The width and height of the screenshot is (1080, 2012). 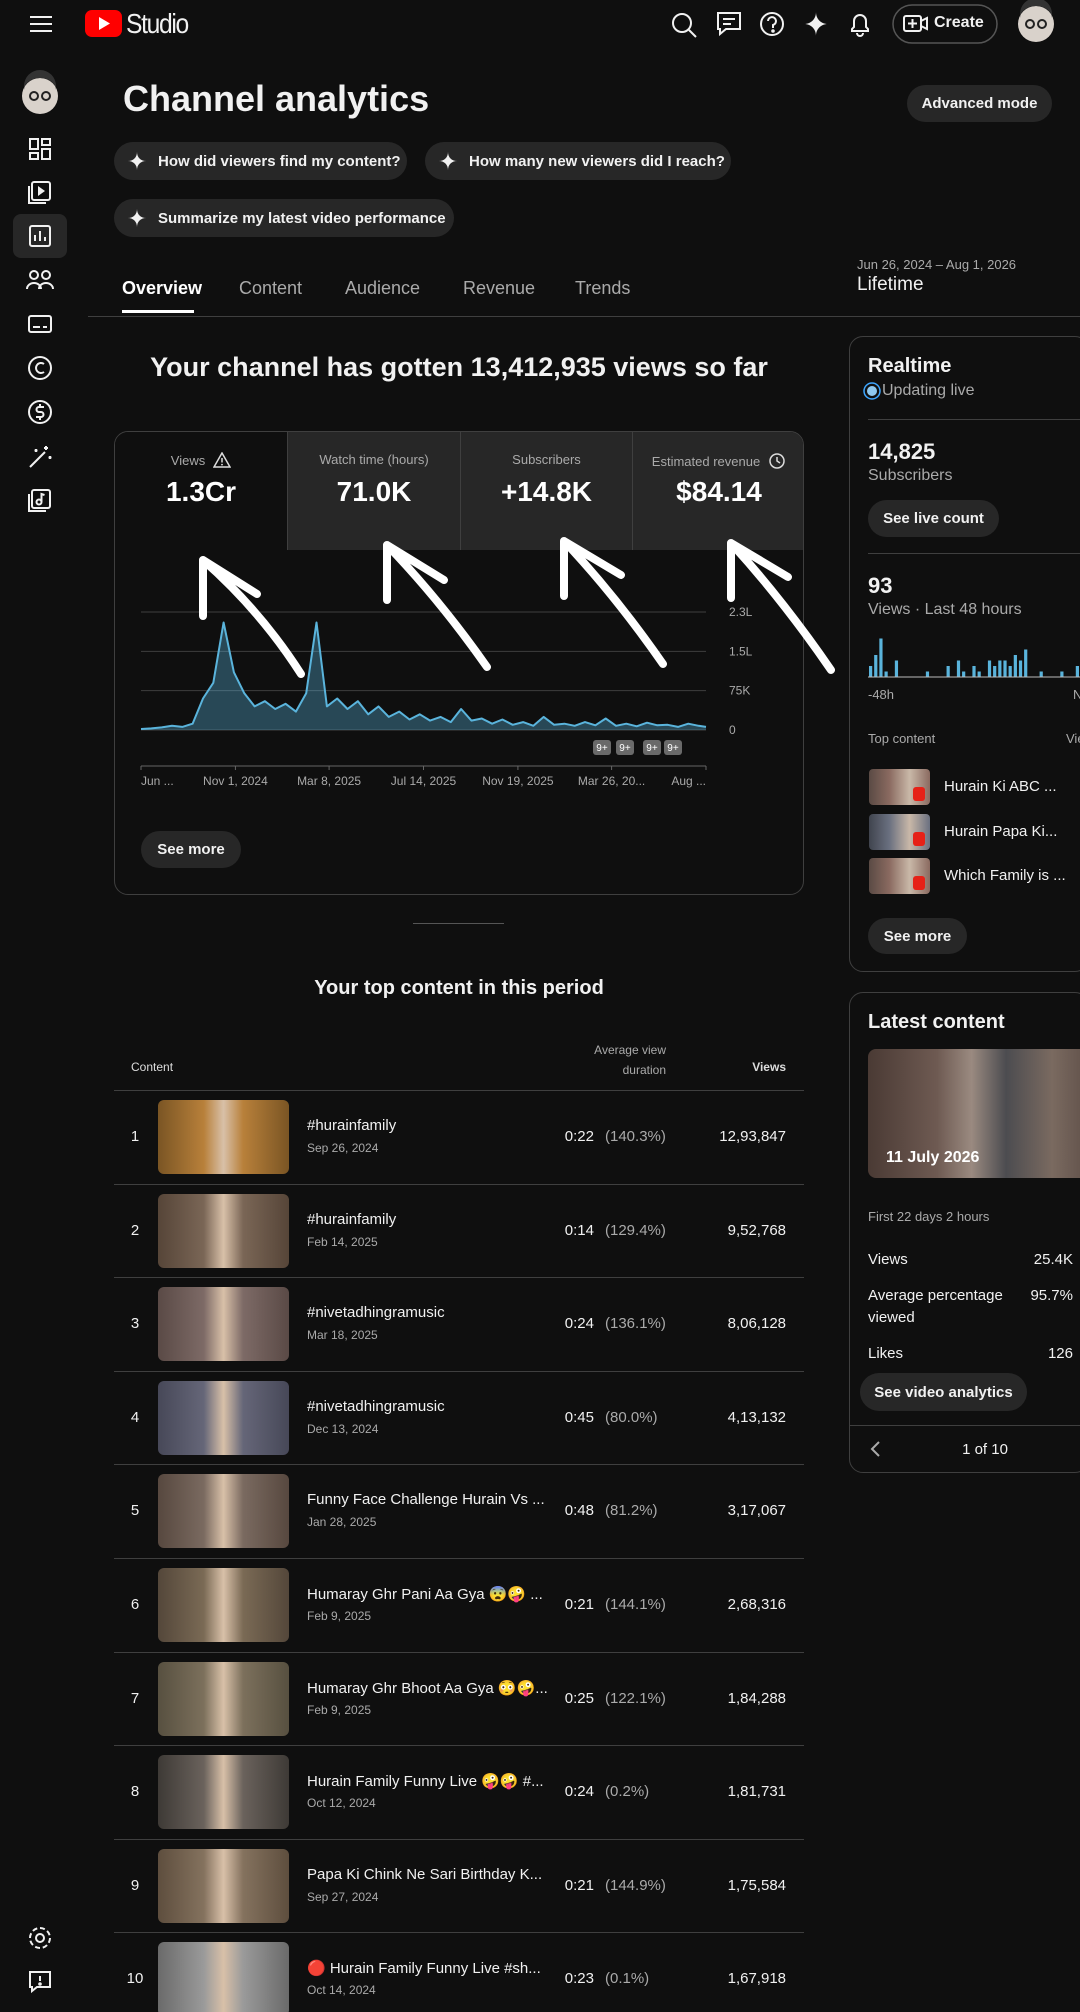 What do you see at coordinates (260, 161) in the screenshot?
I see `ask-chip: How did viewers find my content?` at bounding box center [260, 161].